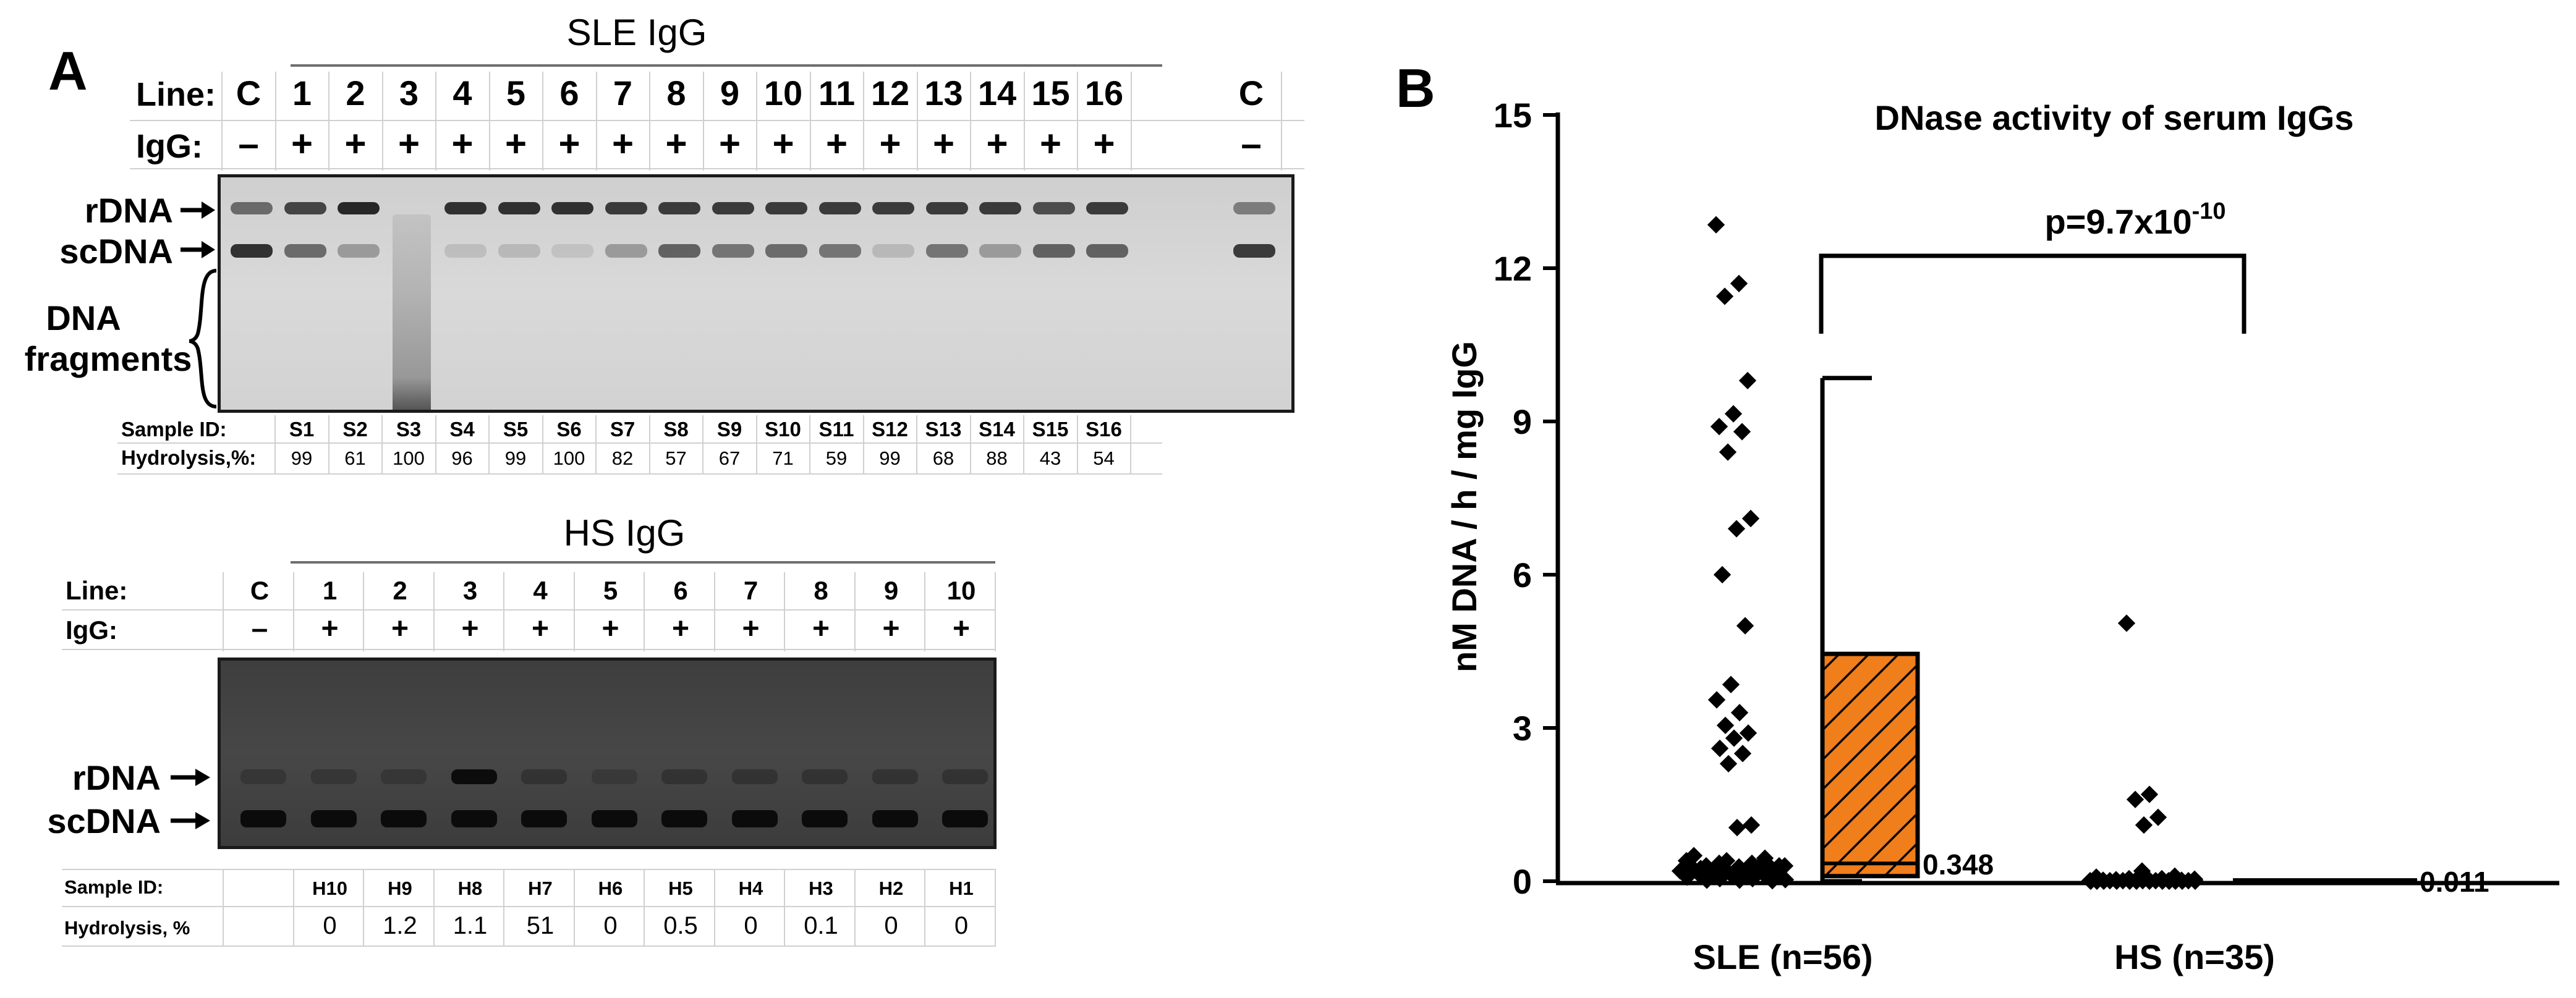 This screenshot has height=998, width=2576. Describe the element at coordinates (680, 590) in the screenshot. I see `hs-line-number: 6` at that location.